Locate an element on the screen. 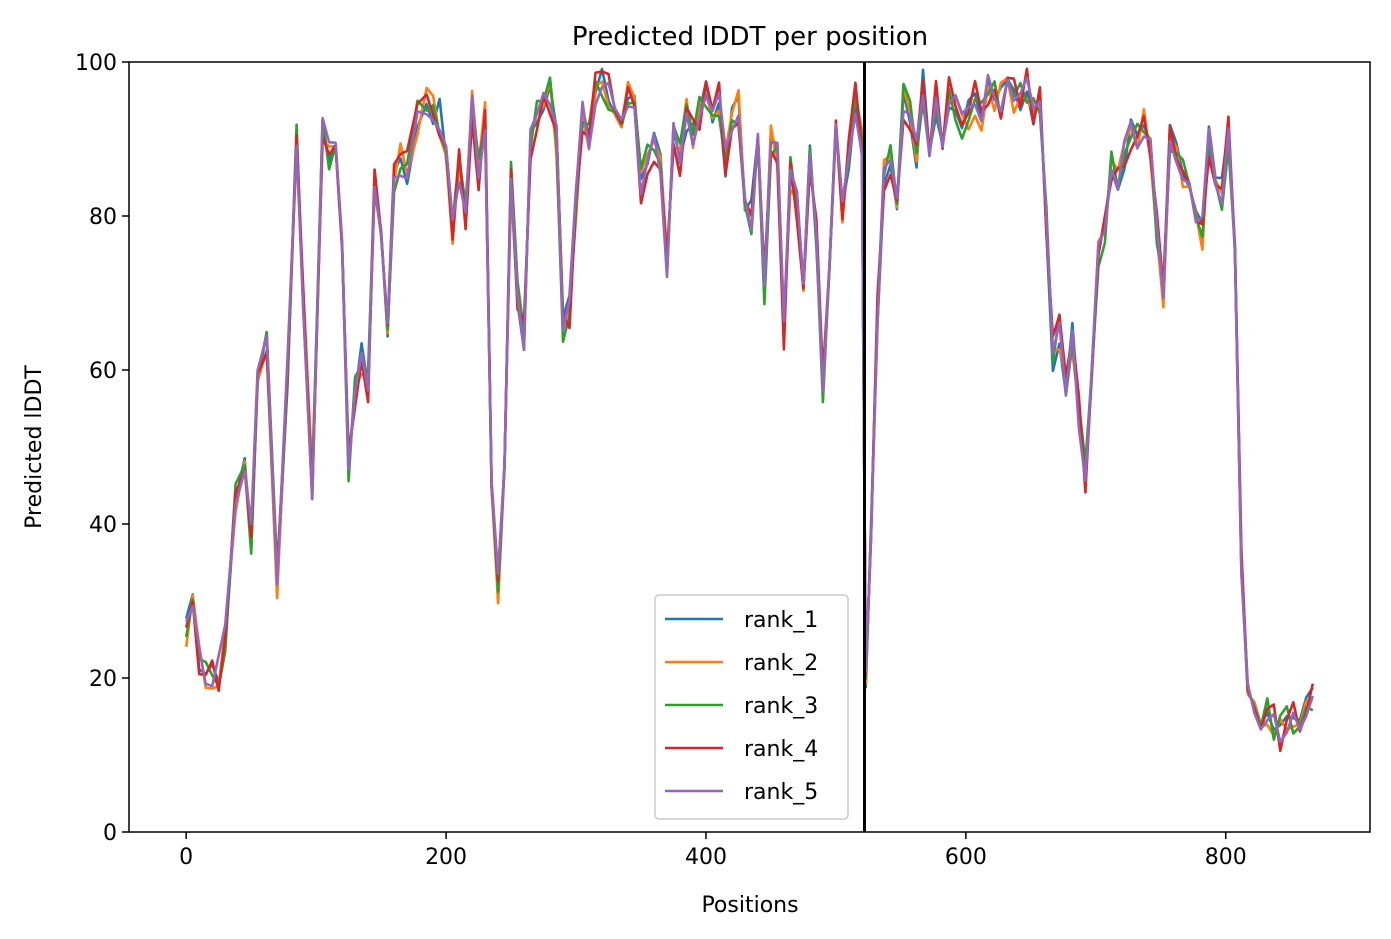  legend: rank_1 rank_2 rank_3 rank_4 rank_5 is located at coordinates (751, 707).